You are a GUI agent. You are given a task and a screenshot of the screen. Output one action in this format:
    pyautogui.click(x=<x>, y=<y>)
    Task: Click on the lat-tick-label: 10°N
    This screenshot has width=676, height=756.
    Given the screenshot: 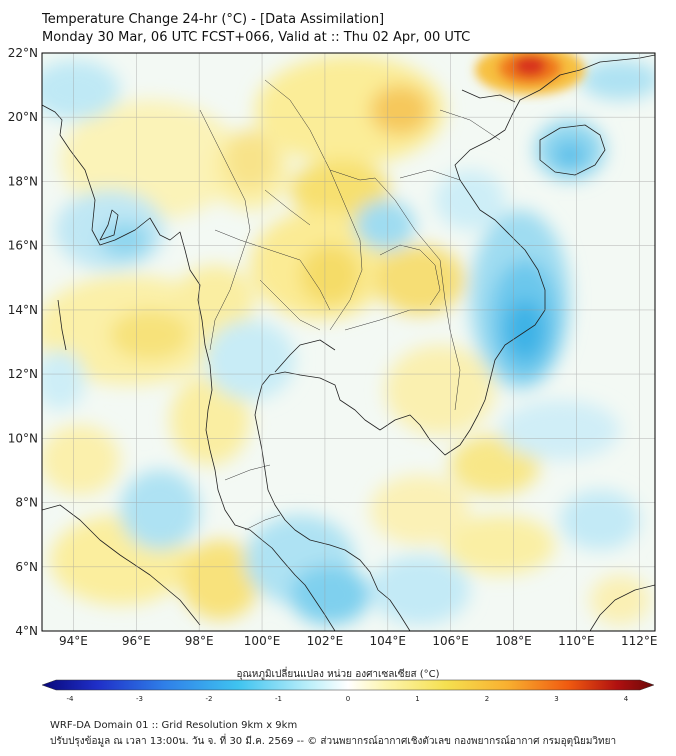 What is the action you would take?
    pyautogui.click(x=23, y=438)
    